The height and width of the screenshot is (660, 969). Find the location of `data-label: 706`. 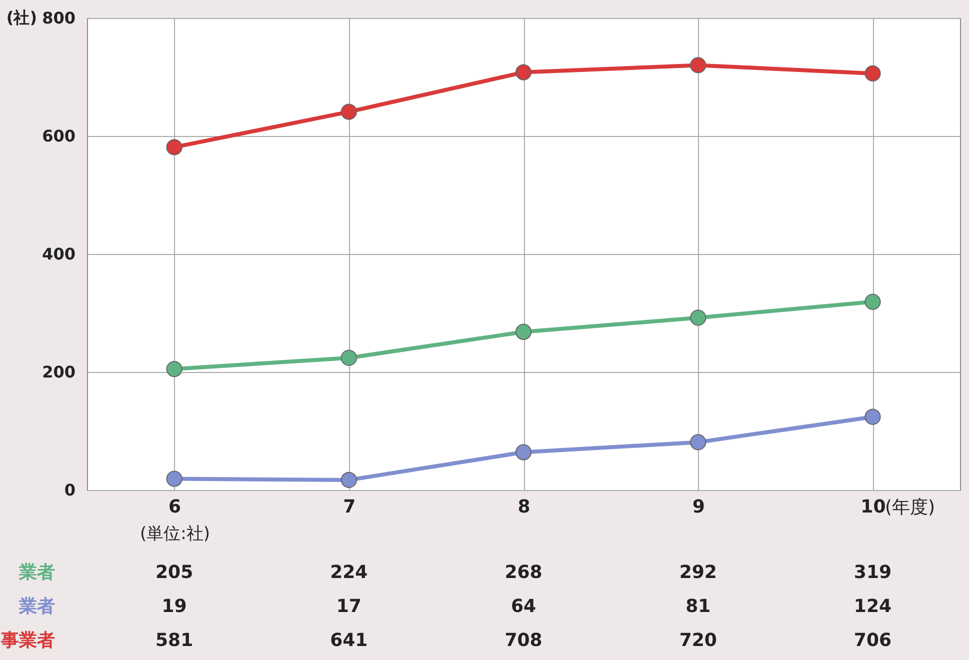

data-label: 706 is located at coordinates (873, 640).